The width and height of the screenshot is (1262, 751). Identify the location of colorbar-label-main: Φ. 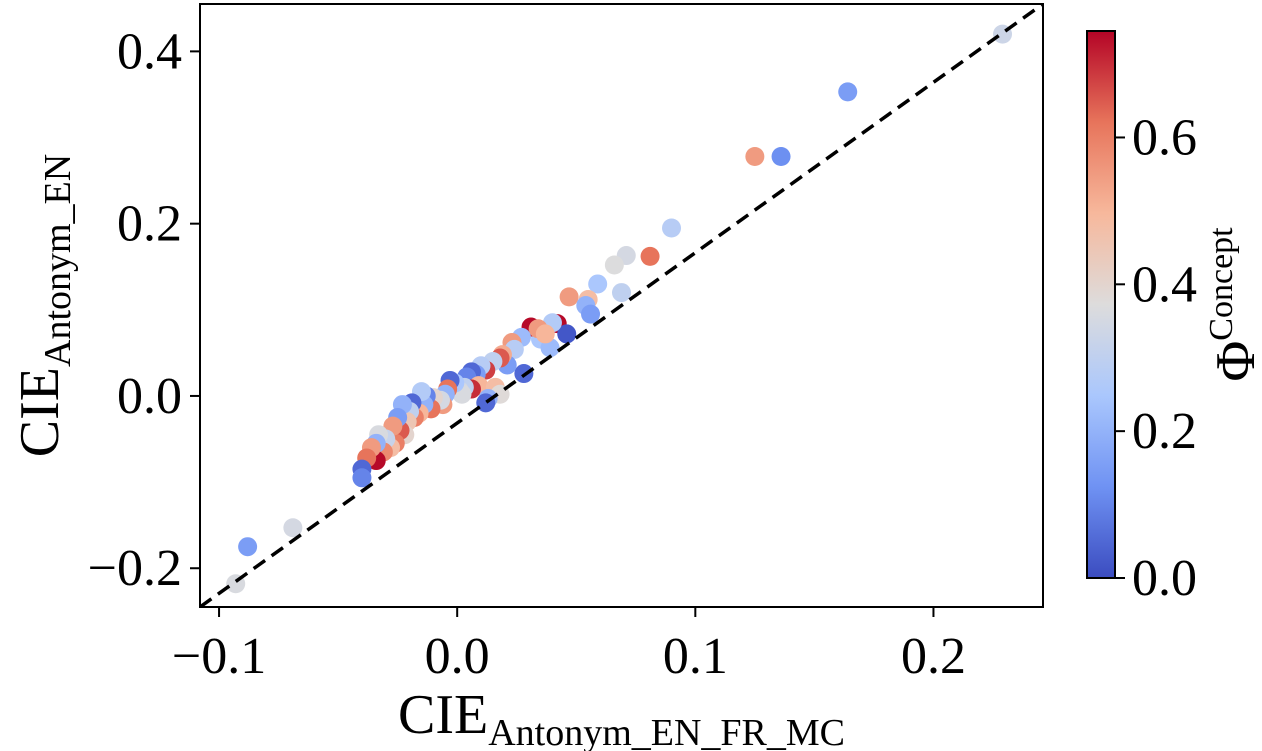
(1233, 361).